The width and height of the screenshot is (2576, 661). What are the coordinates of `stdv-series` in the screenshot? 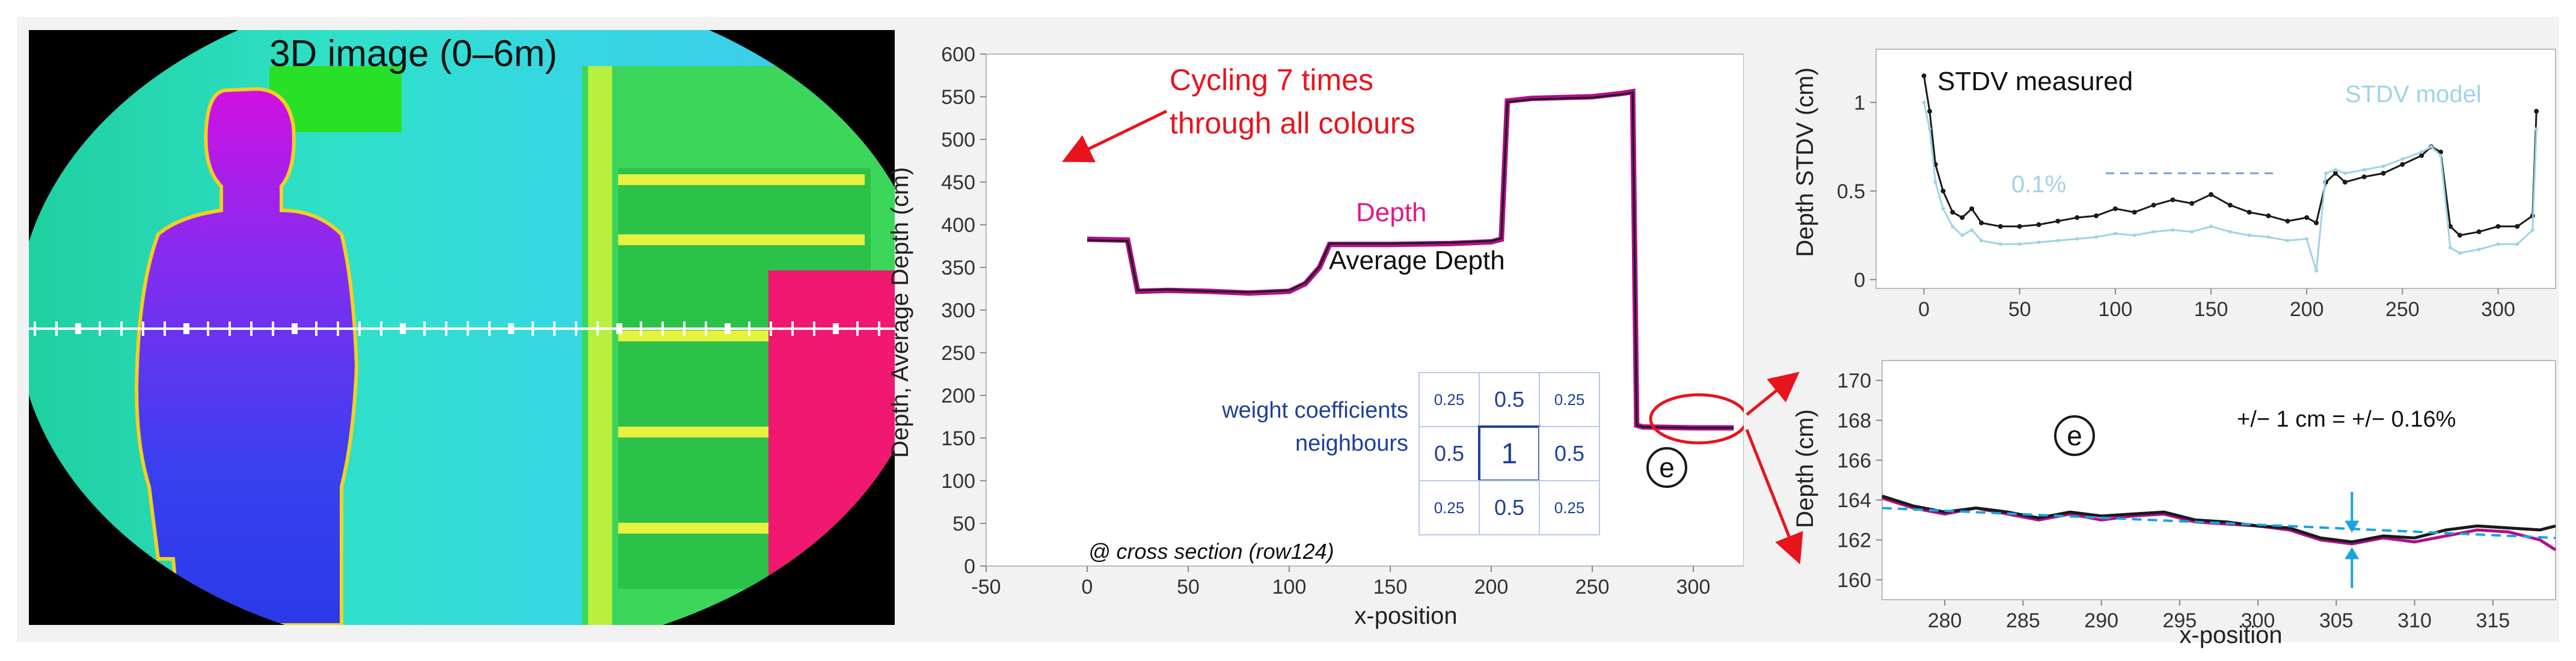 It's located at (2230, 173).